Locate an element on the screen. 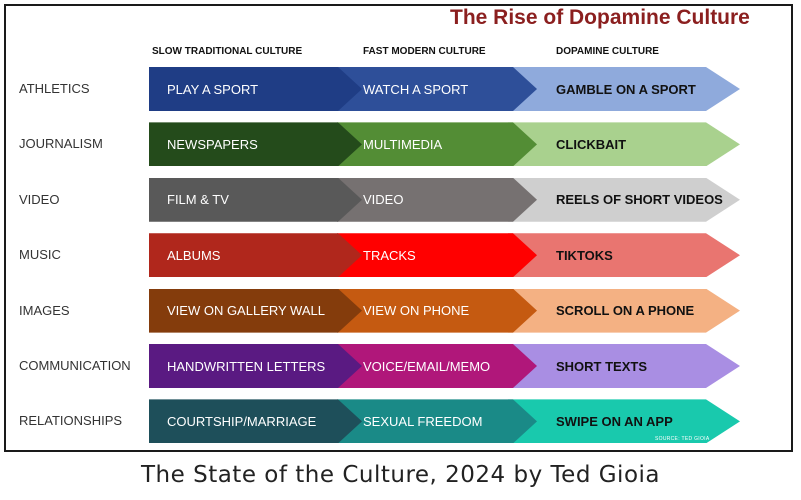  arrow-label: SHORT TEXTS is located at coordinates (602, 366).